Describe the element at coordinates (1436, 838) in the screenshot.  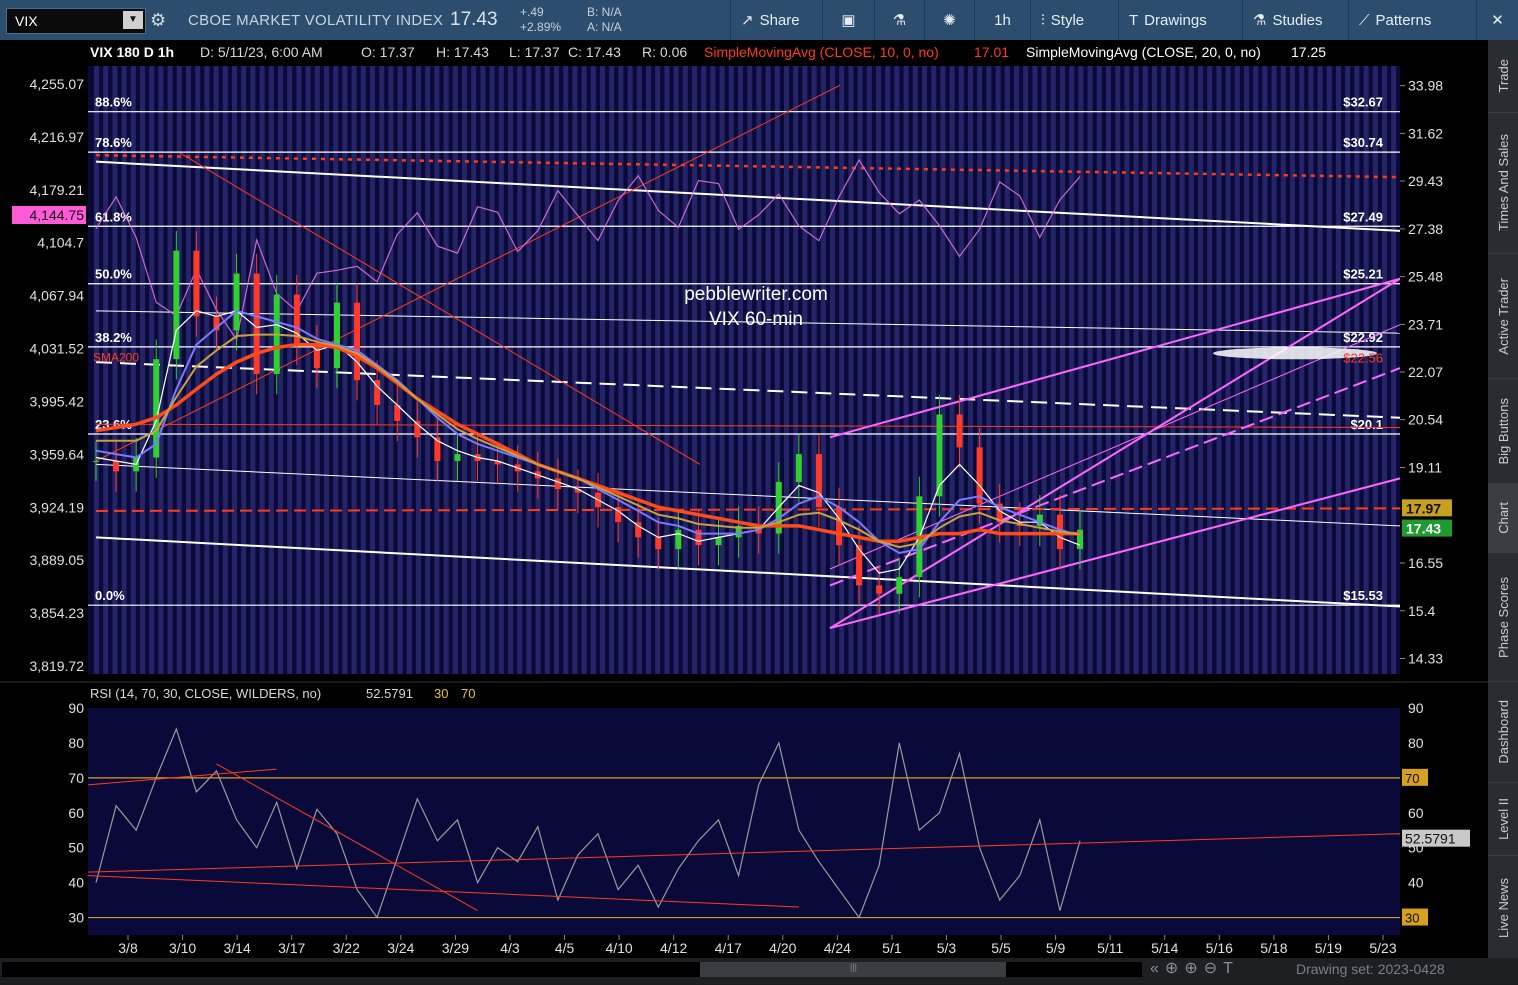
I see `rsi-value-tag` at that location.